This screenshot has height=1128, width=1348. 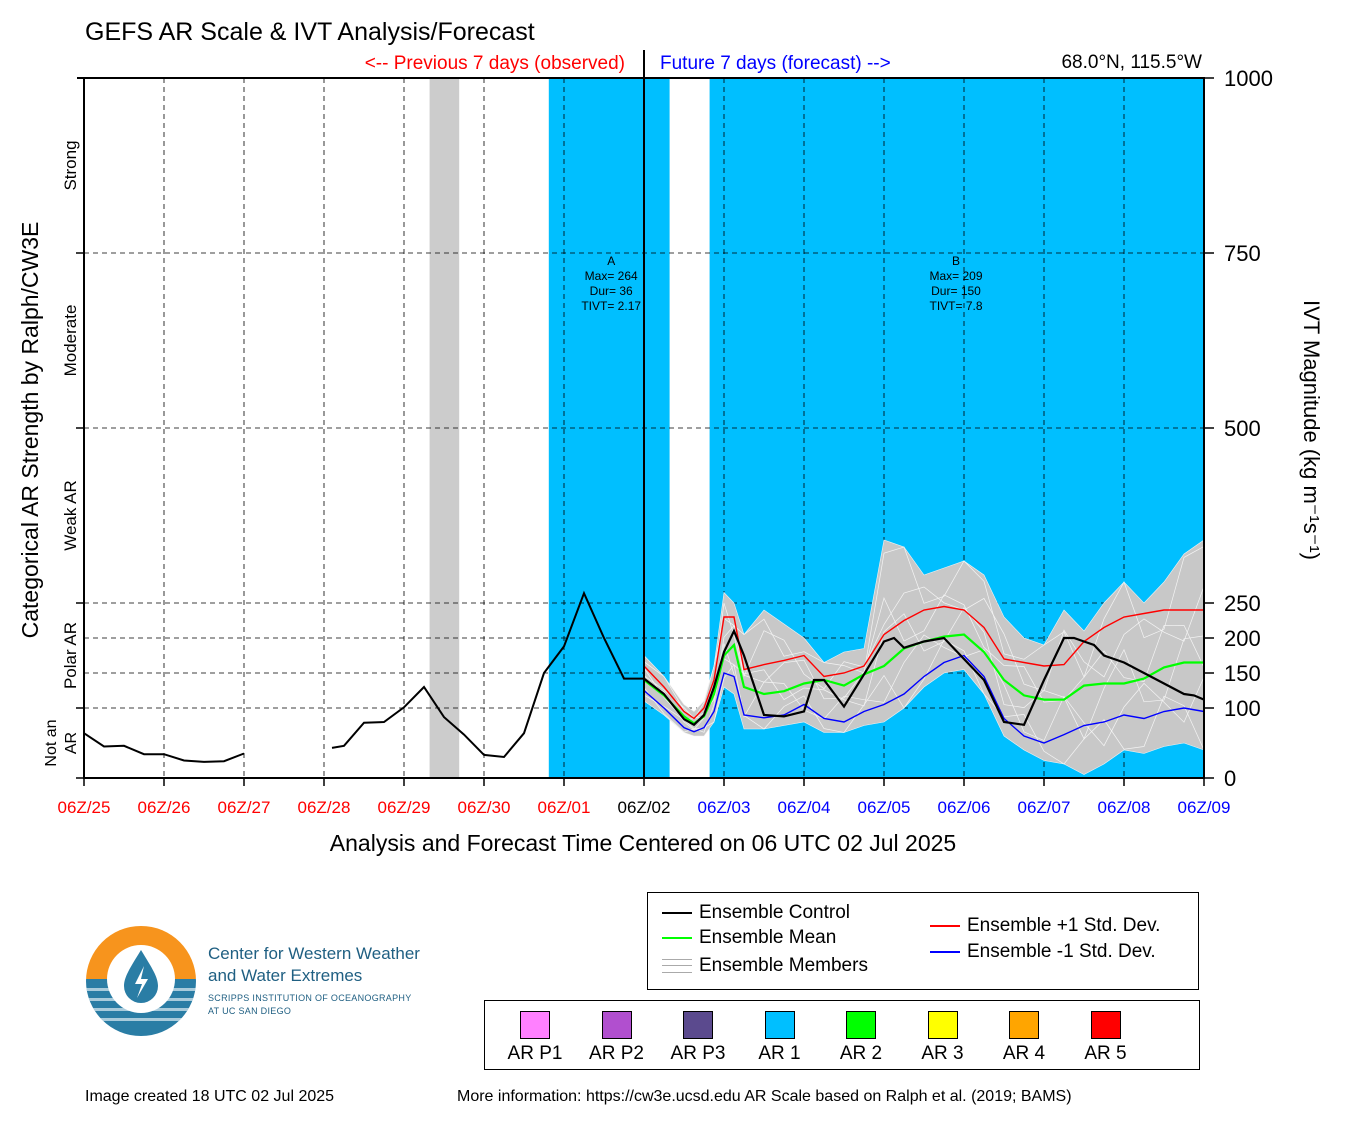 I want to click on ar-category-item: AR P2, so click(x=617, y=1038).